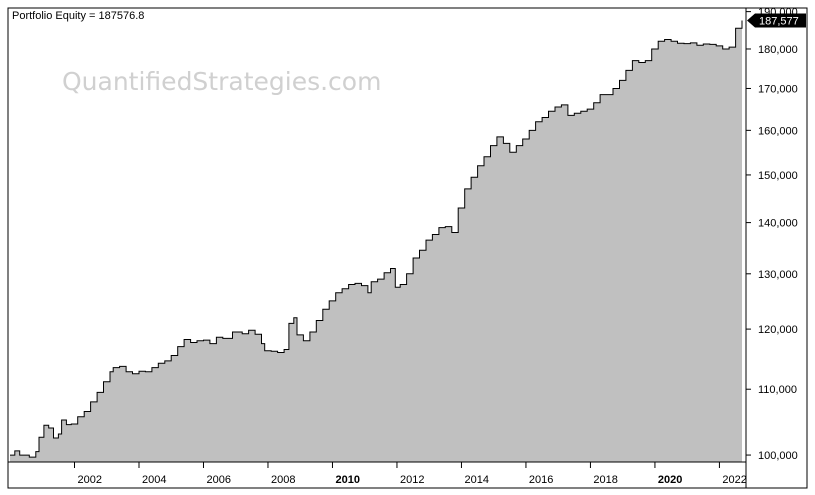 The image size is (815, 495). What do you see at coordinates (778, 456) in the screenshot?
I see `y-tick-label: 100,000` at bounding box center [778, 456].